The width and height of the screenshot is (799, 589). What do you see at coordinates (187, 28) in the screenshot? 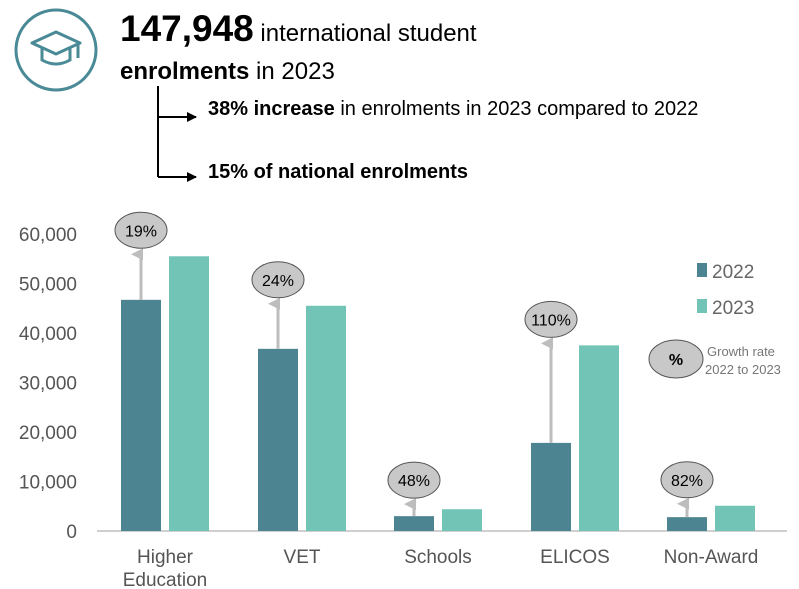
I see `total-enrolments: 147,948` at bounding box center [187, 28].